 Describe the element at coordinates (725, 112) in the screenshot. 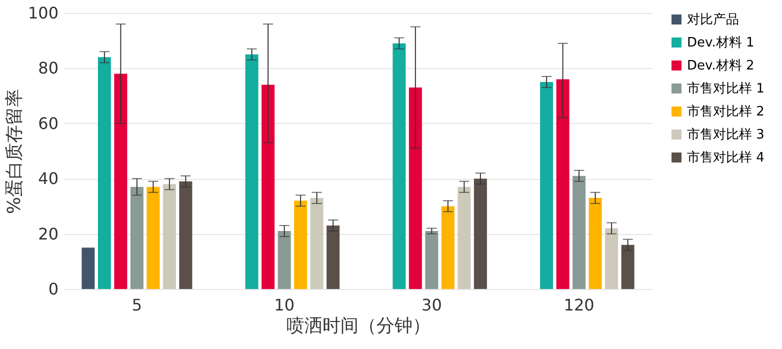

I see `legend-label: 市售对比样 2` at that location.